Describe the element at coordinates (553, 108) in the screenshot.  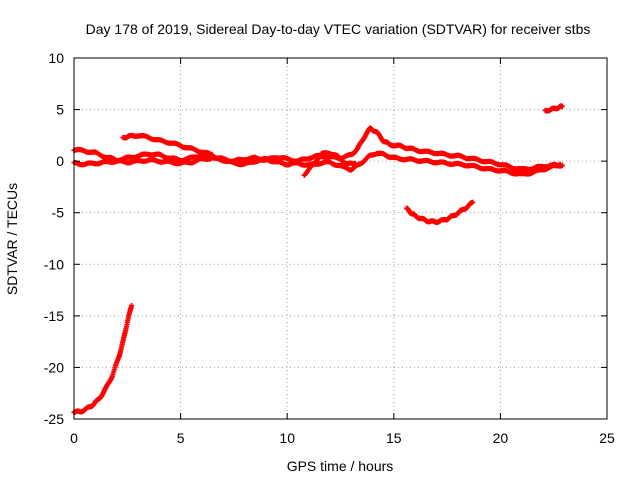
I see `series-late-track` at that location.